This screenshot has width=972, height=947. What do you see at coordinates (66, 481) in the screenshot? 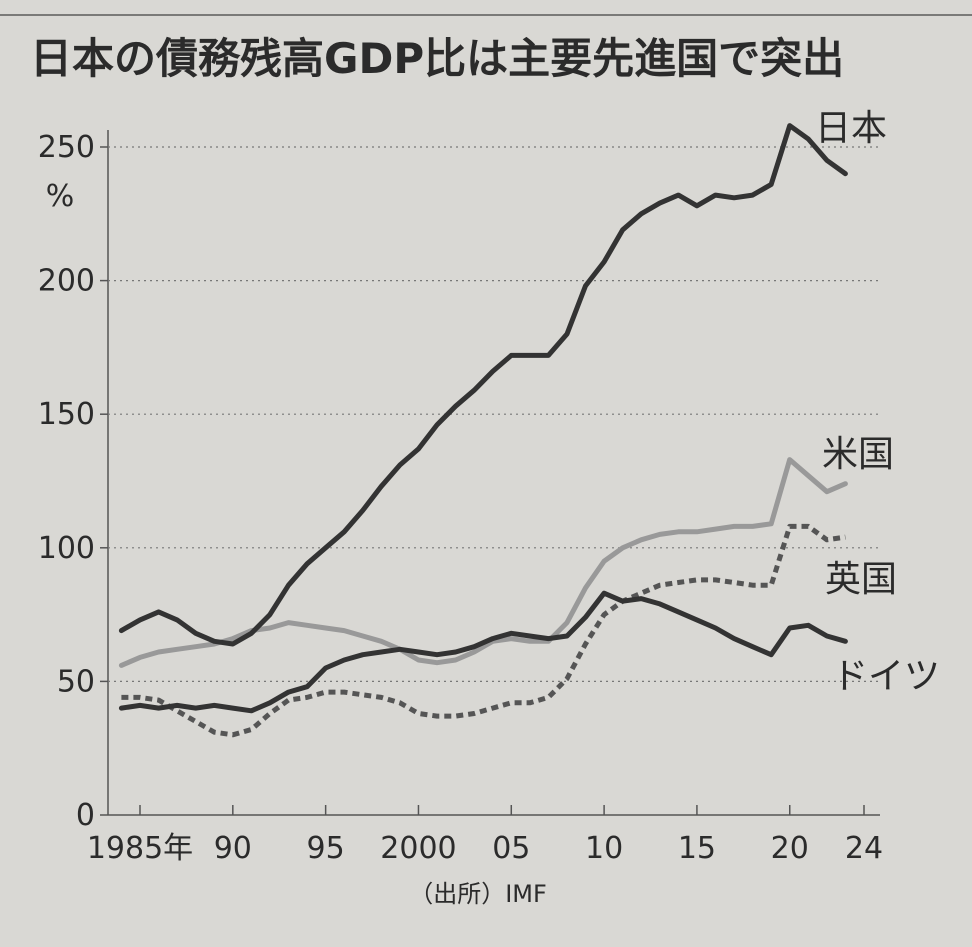
I see `y-tick-labels: 0 50 100 150 200 250` at bounding box center [66, 481].